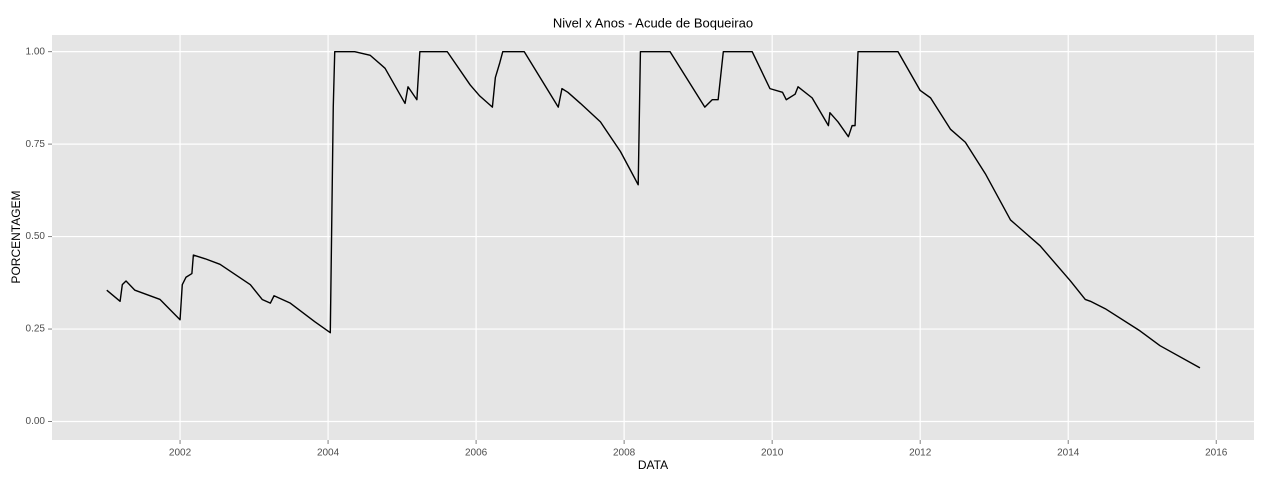  What do you see at coordinates (36, 329) in the screenshot?
I see `y-tick-label: 0.25` at bounding box center [36, 329].